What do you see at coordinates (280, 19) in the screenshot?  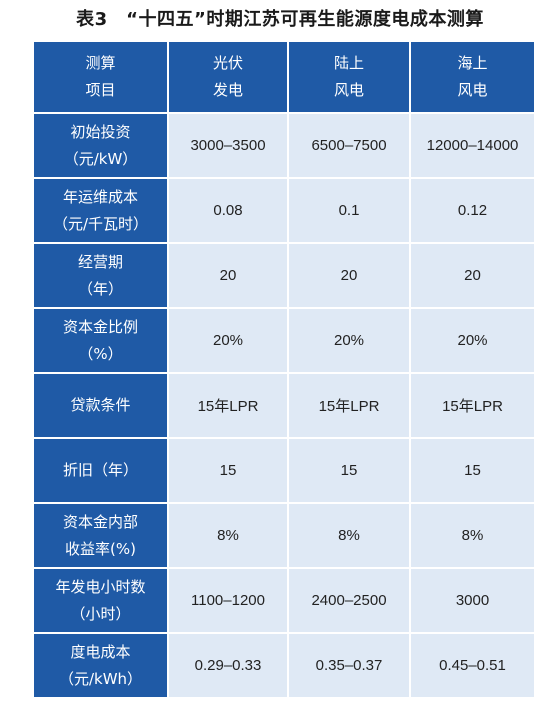 I see `table-title: 表3 “十四五”时期江苏可再生能源度电成本测算` at bounding box center [280, 19].